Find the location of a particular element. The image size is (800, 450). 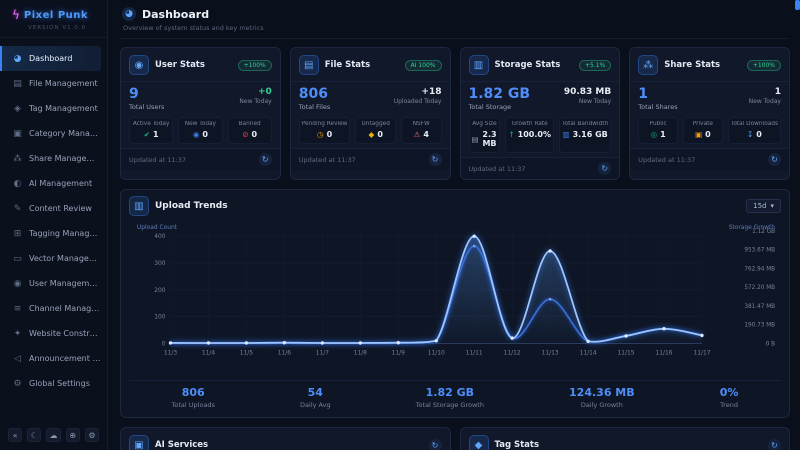

sub-stat-label: Pending Review is located at coordinates (324, 124).